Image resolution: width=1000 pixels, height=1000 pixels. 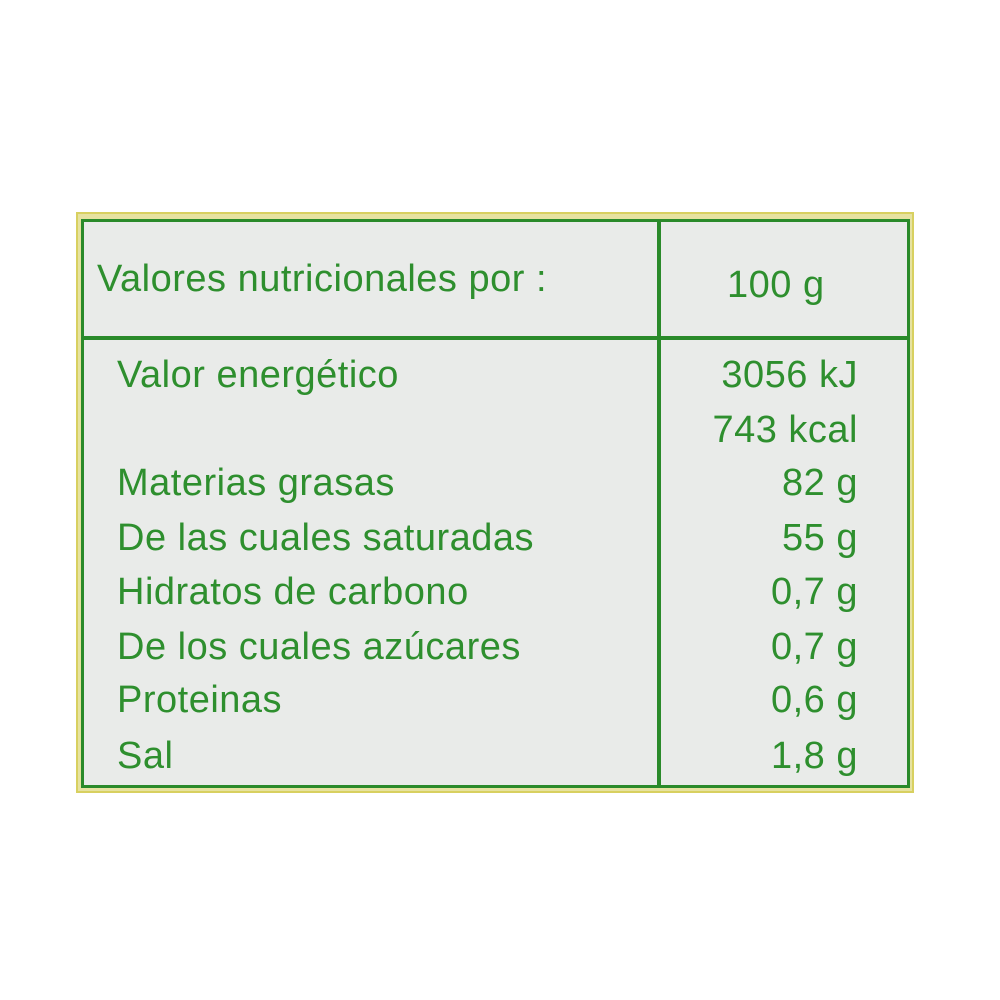 What do you see at coordinates (319, 647) in the screenshot?
I see `row-name: De los cuales azúcares` at bounding box center [319, 647].